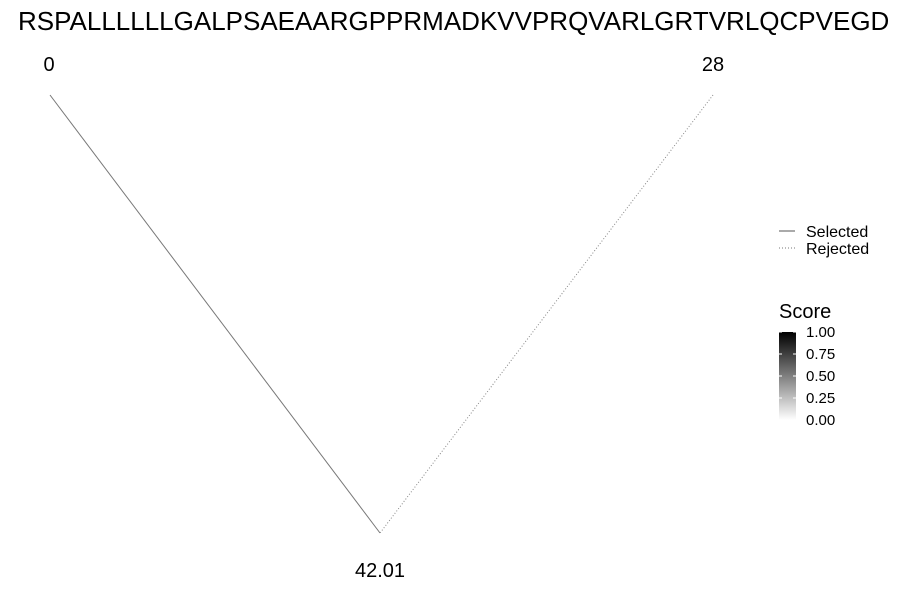 The width and height of the screenshot is (900, 600). What do you see at coordinates (820, 332) in the screenshot?
I see `score-tick-label: 1.00` at bounding box center [820, 332].